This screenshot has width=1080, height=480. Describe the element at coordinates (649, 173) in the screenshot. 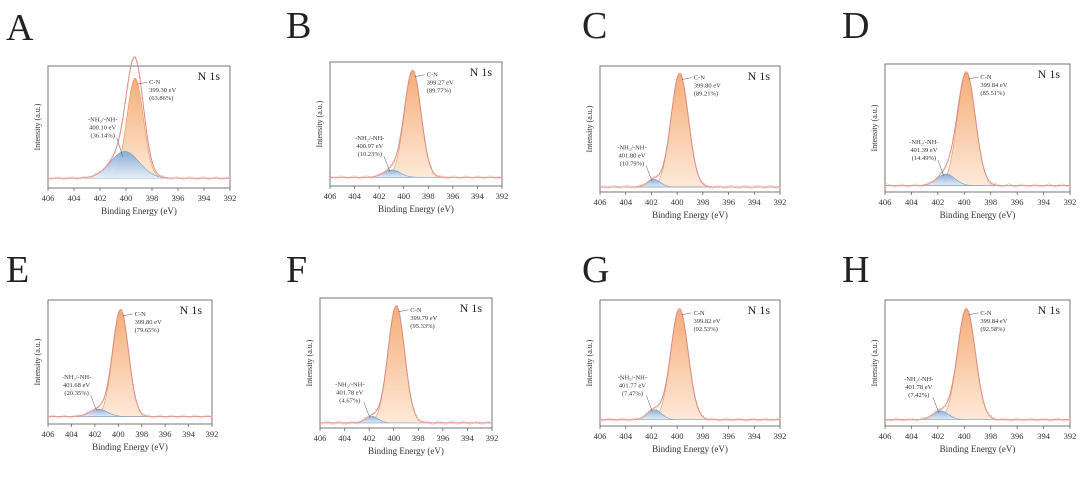

I see `nh-leader-c` at that location.